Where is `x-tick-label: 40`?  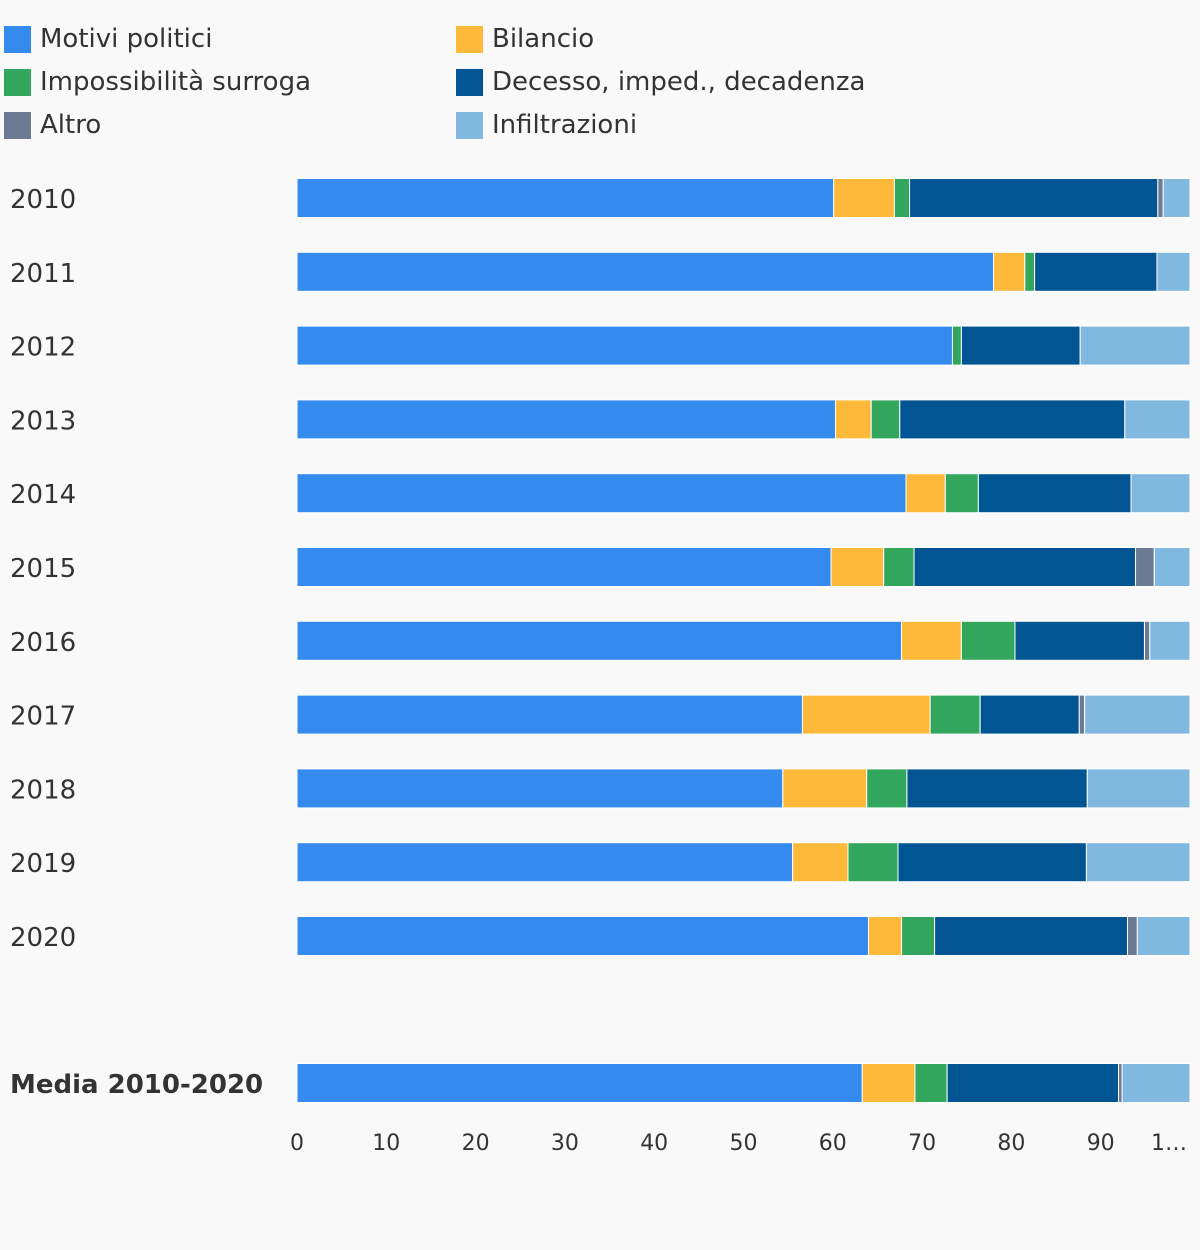
x-tick-label: 40 is located at coordinates (654, 1143).